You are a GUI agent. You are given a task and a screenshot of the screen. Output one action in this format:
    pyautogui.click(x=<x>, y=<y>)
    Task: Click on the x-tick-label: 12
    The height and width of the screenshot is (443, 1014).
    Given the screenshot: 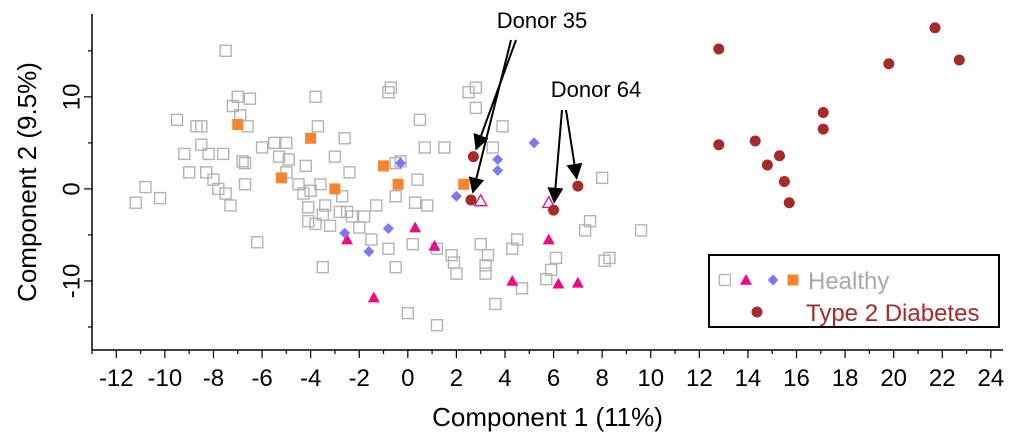 What is the action you would take?
    pyautogui.click(x=699, y=378)
    